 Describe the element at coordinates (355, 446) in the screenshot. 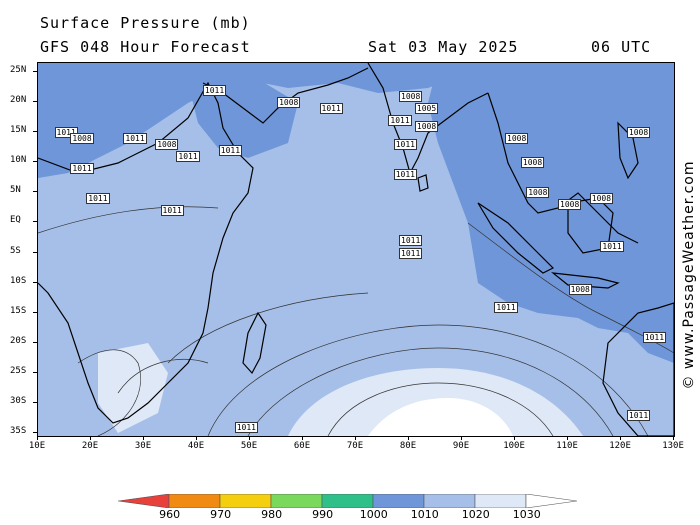

I see `longitude-label: 70E` at that location.